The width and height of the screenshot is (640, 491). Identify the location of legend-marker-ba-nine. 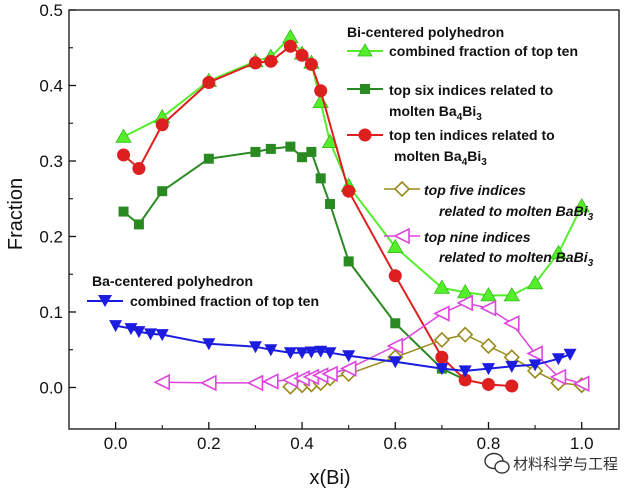
(401, 236).